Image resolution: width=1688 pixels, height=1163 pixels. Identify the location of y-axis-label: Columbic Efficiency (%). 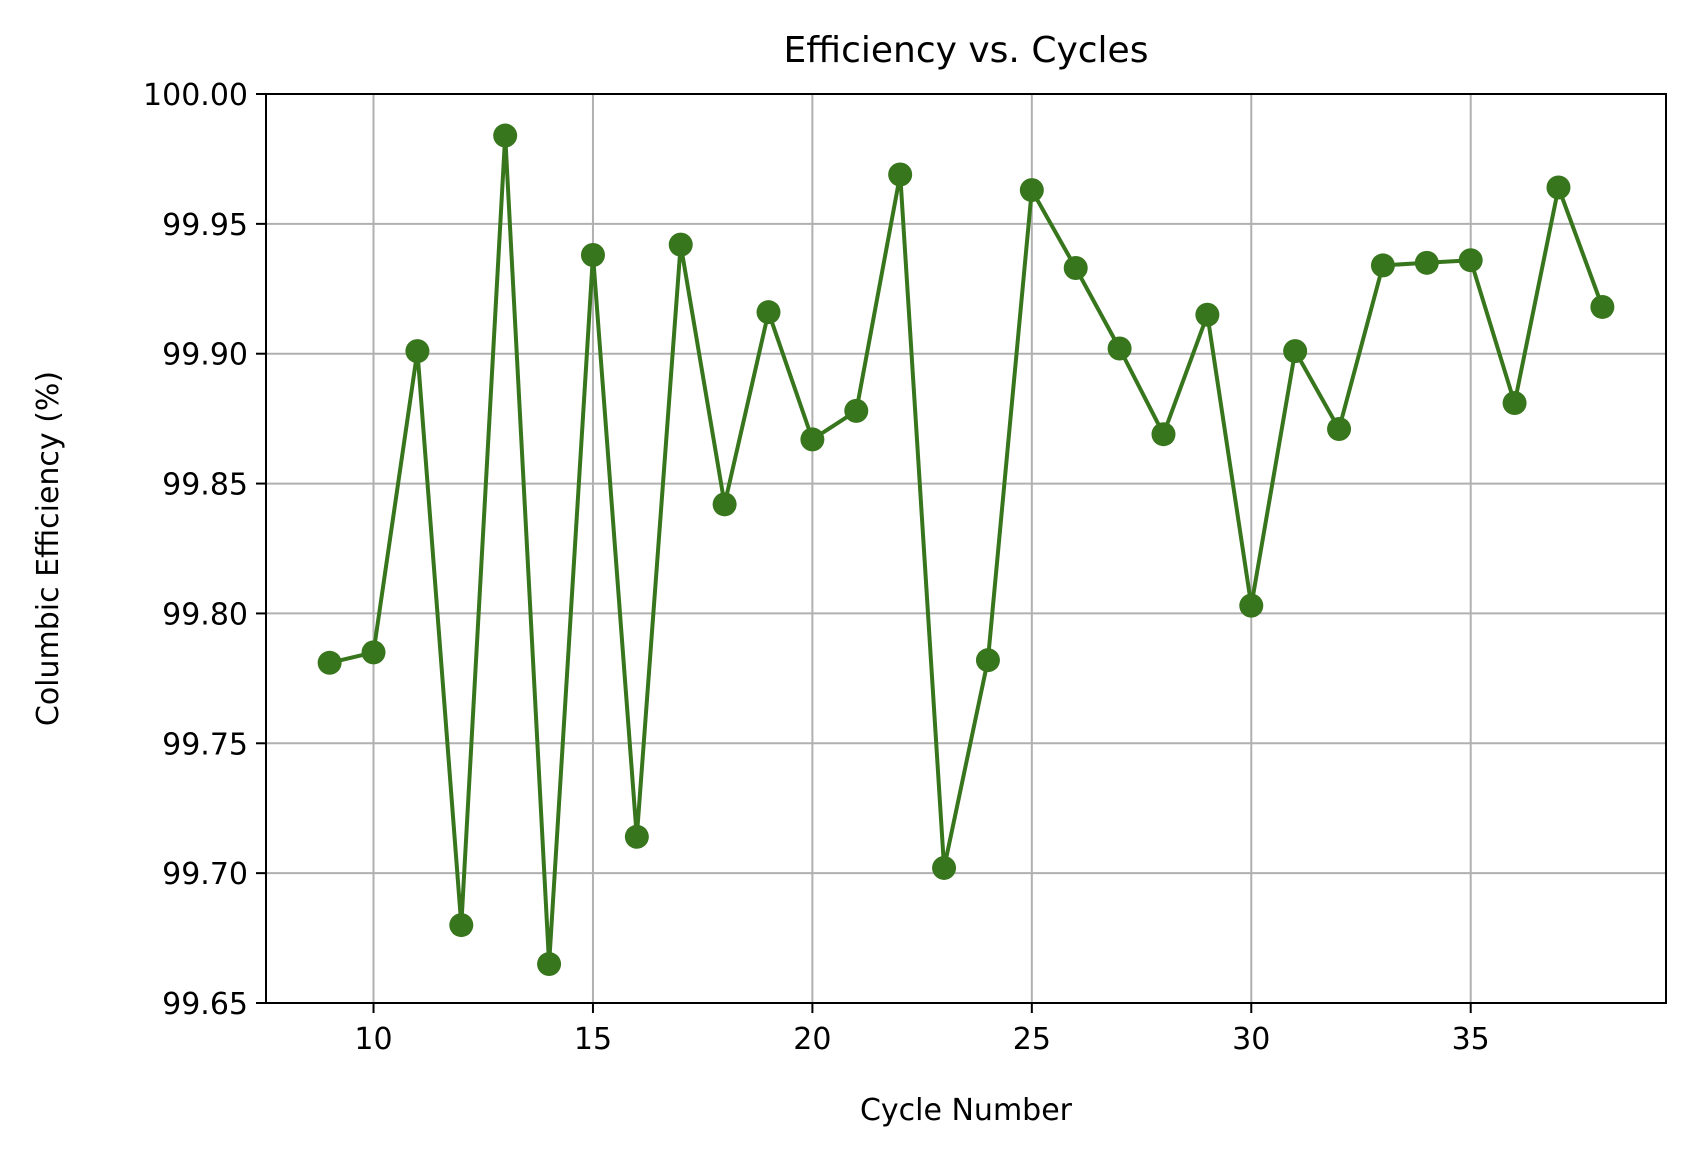
(48, 548).